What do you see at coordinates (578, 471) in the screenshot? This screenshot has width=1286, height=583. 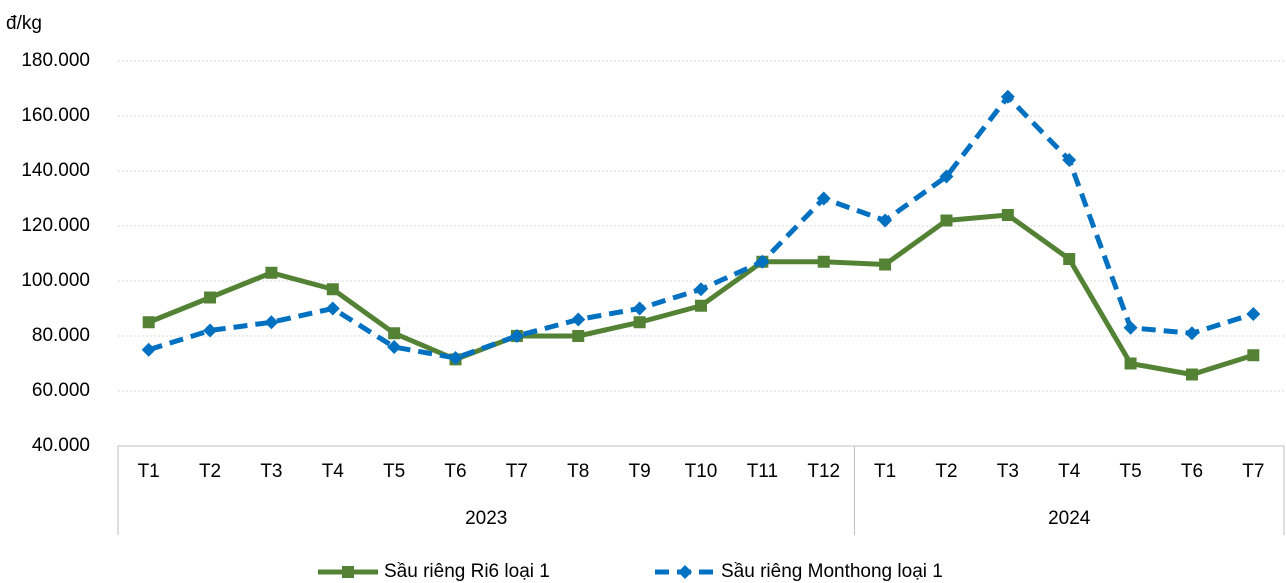 I see `x-tick-label: T8` at bounding box center [578, 471].